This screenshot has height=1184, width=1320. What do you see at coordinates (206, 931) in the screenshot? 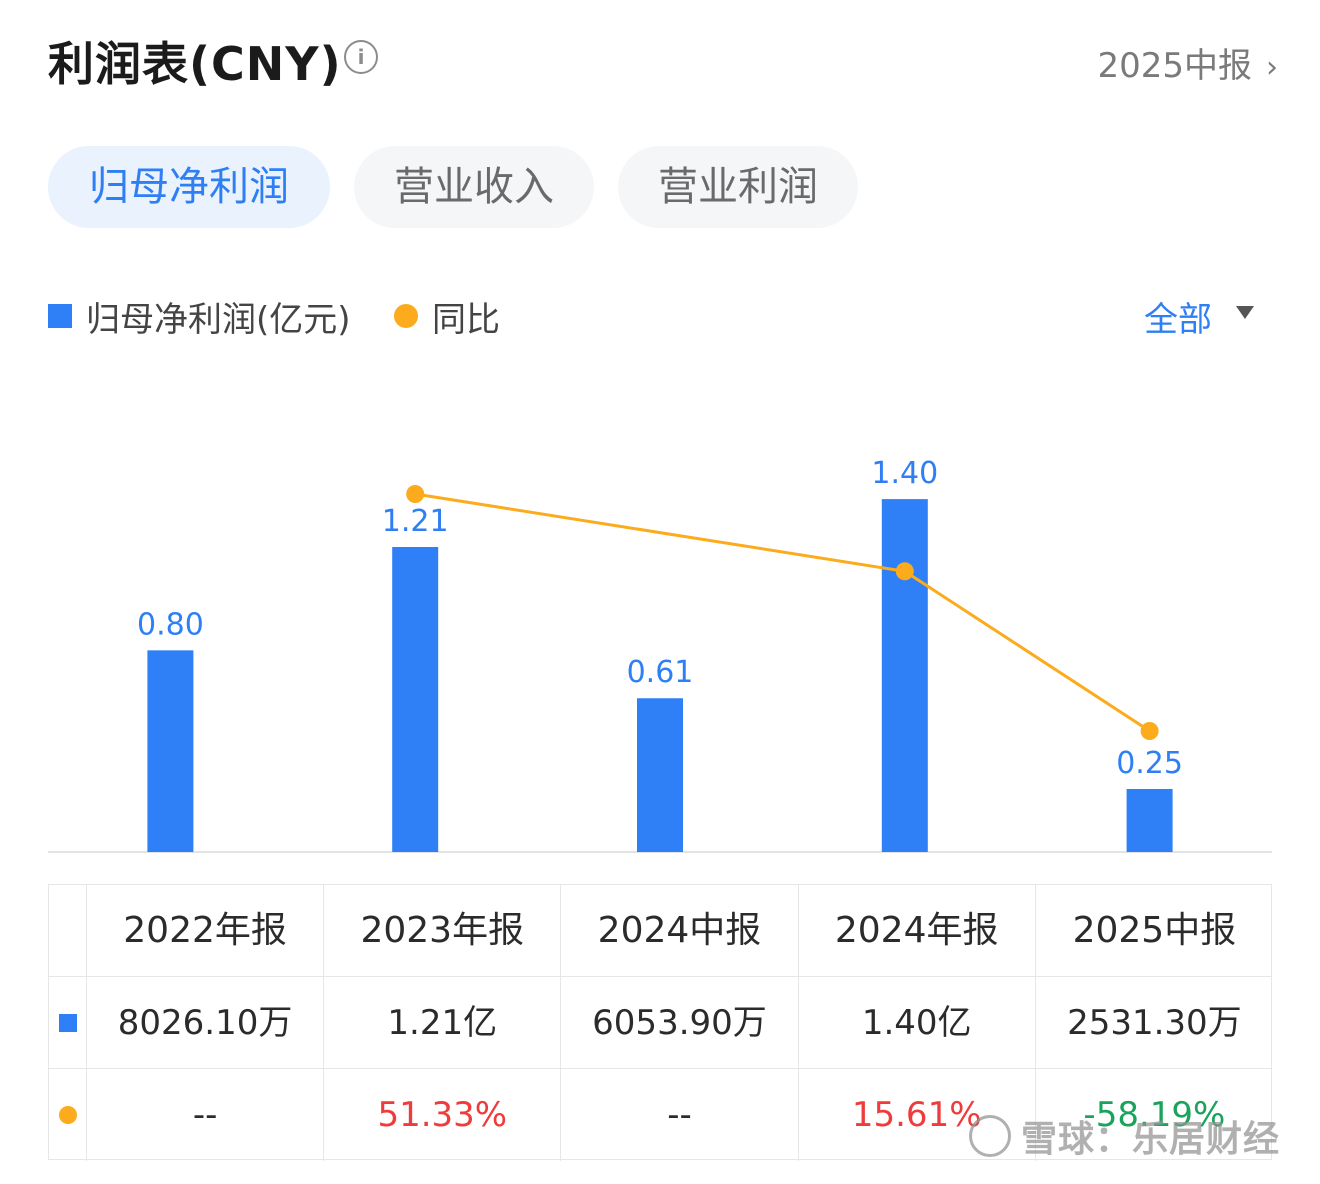
I see `column-header-0: 2022年报` at bounding box center [206, 931].